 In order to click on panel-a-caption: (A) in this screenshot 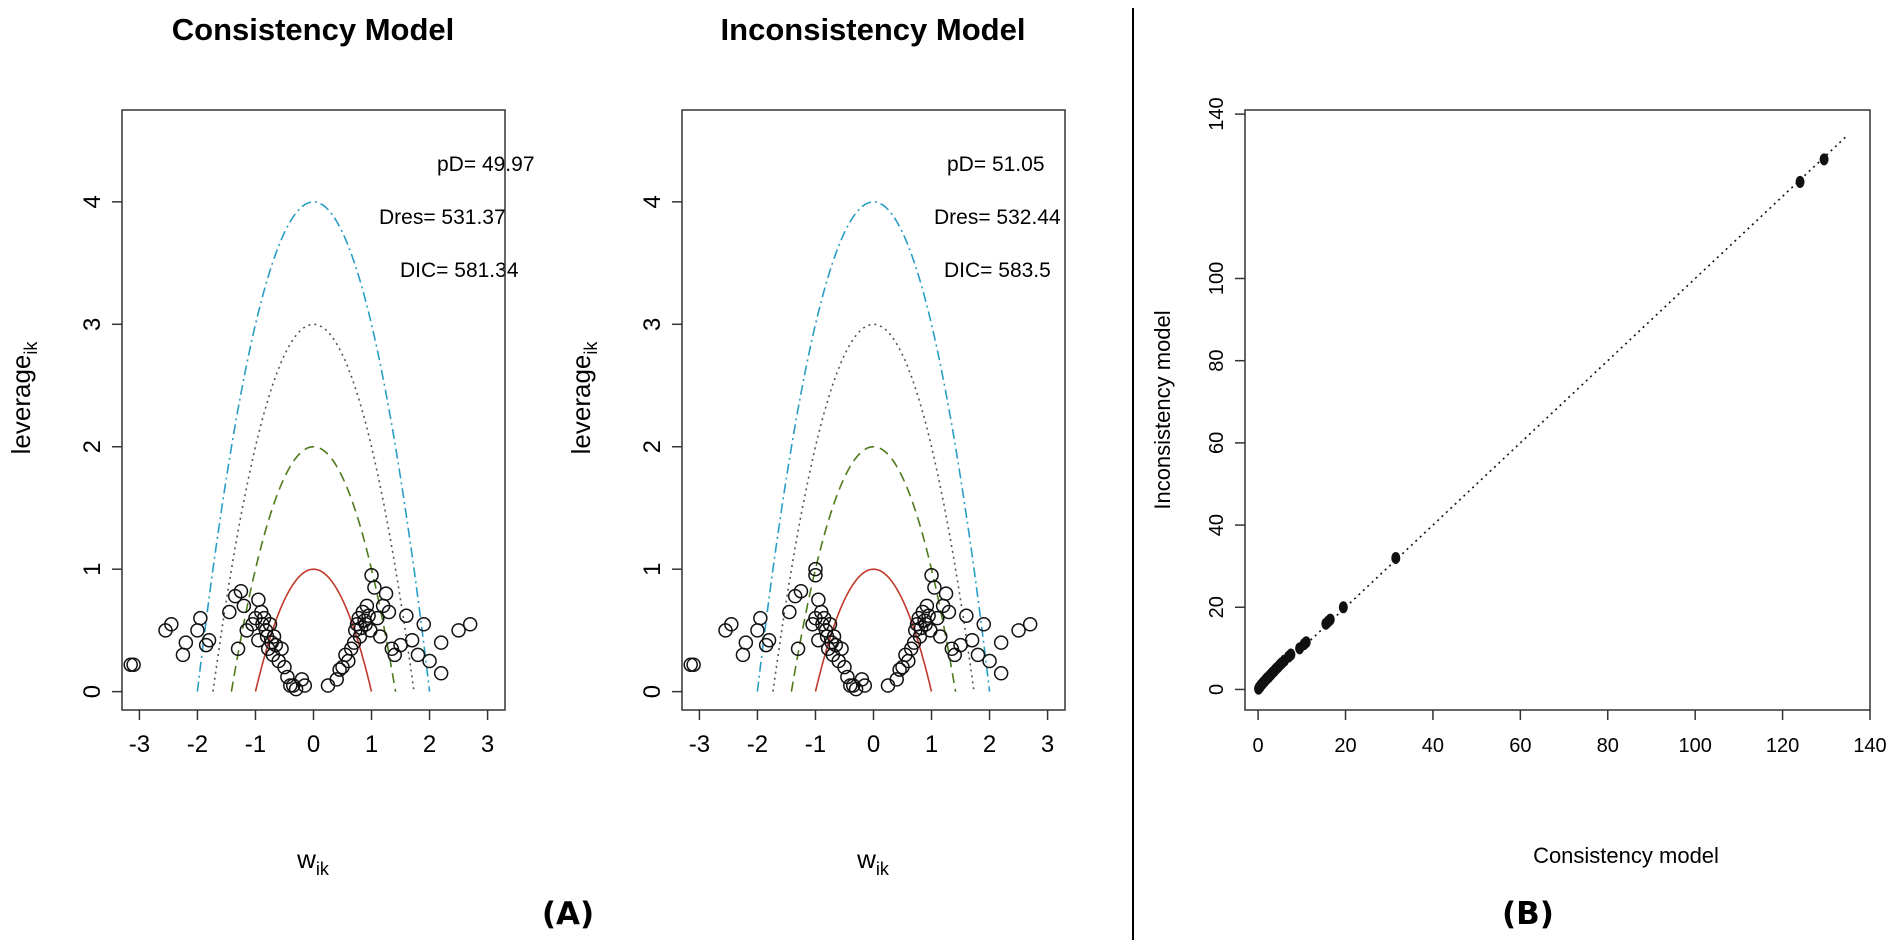, I will do `click(568, 914)`.